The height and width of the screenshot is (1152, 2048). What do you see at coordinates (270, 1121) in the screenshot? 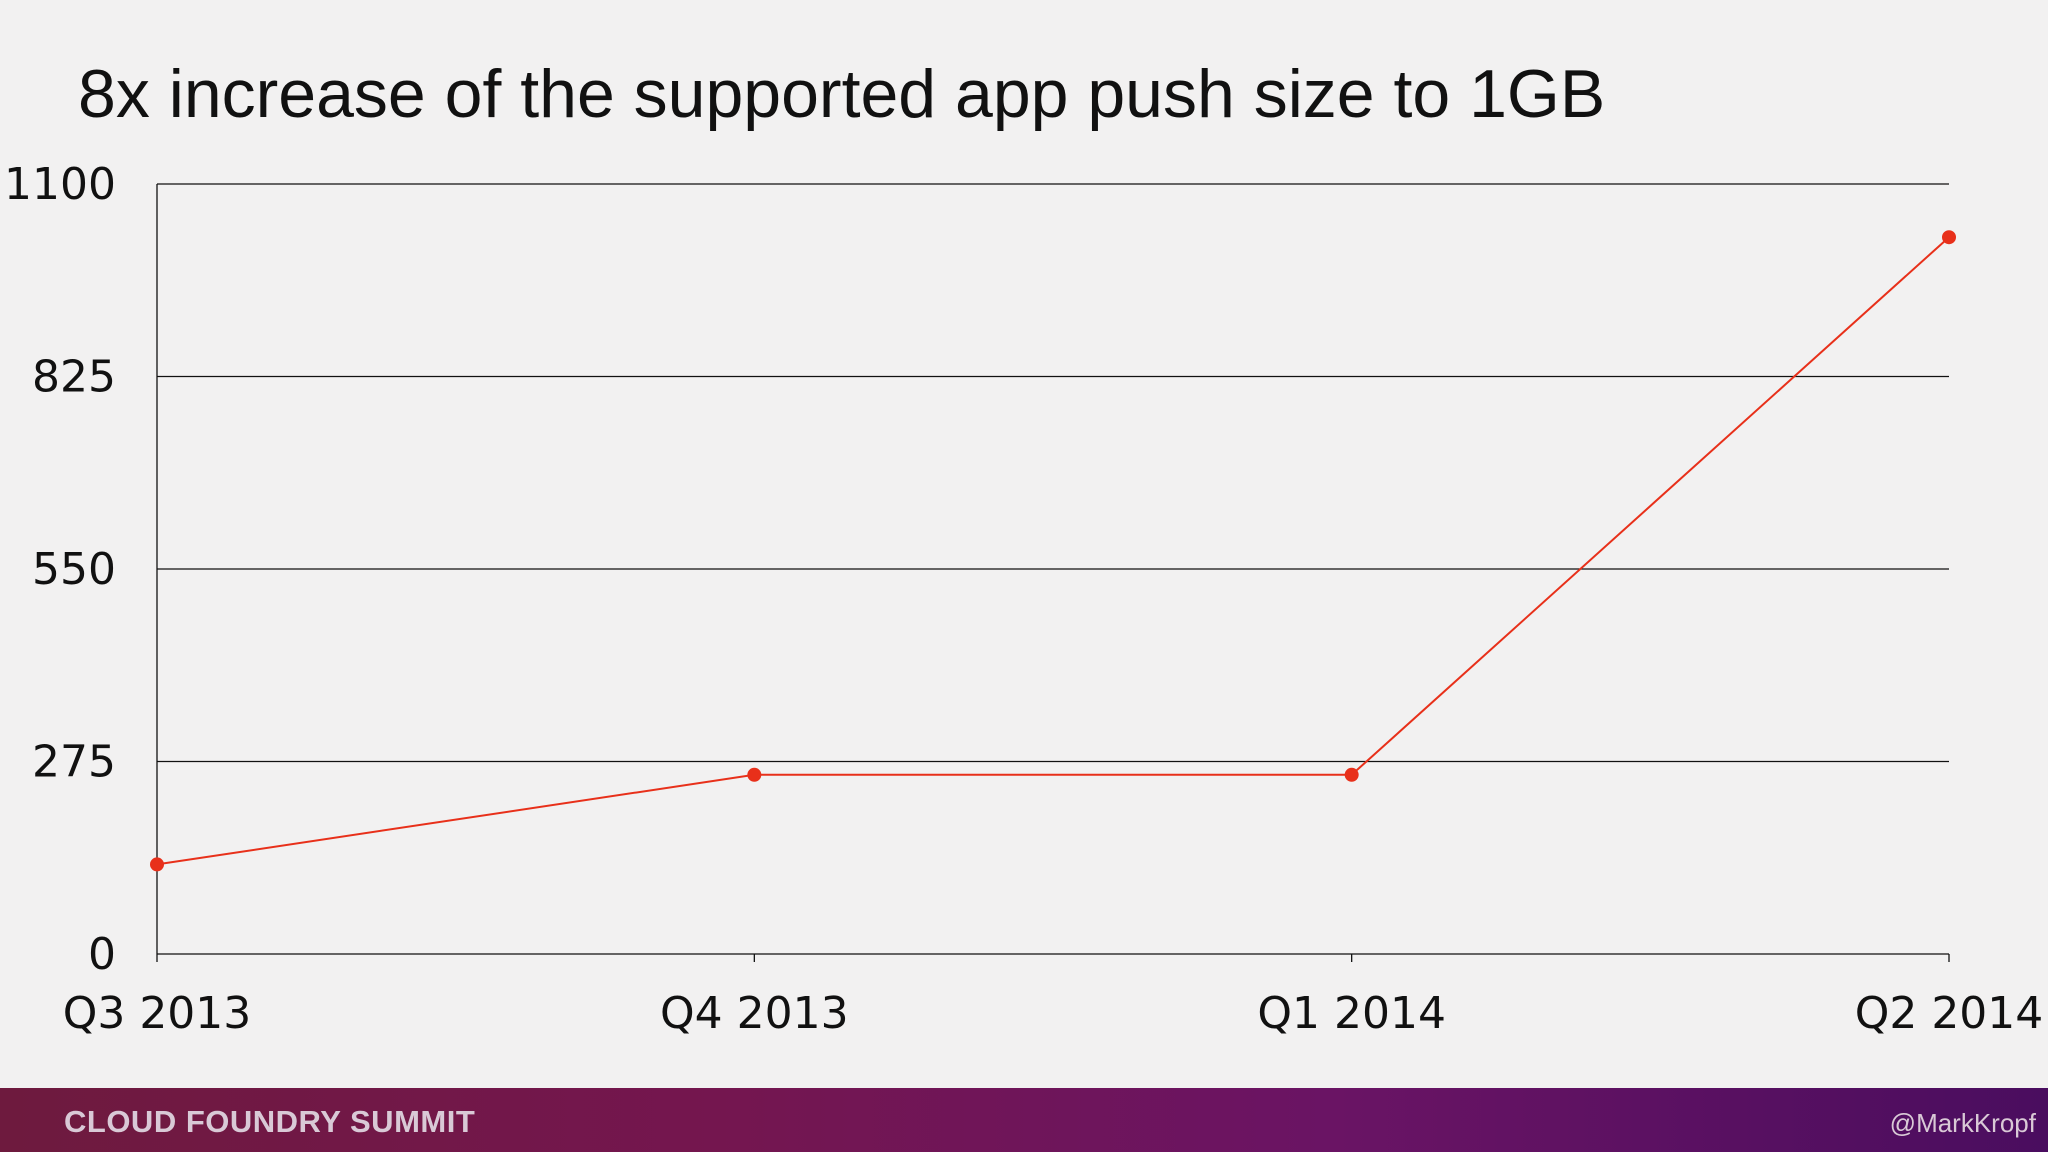
I see `footer-brand: CLOUD FOUNDRY SUMMIT` at bounding box center [270, 1121].